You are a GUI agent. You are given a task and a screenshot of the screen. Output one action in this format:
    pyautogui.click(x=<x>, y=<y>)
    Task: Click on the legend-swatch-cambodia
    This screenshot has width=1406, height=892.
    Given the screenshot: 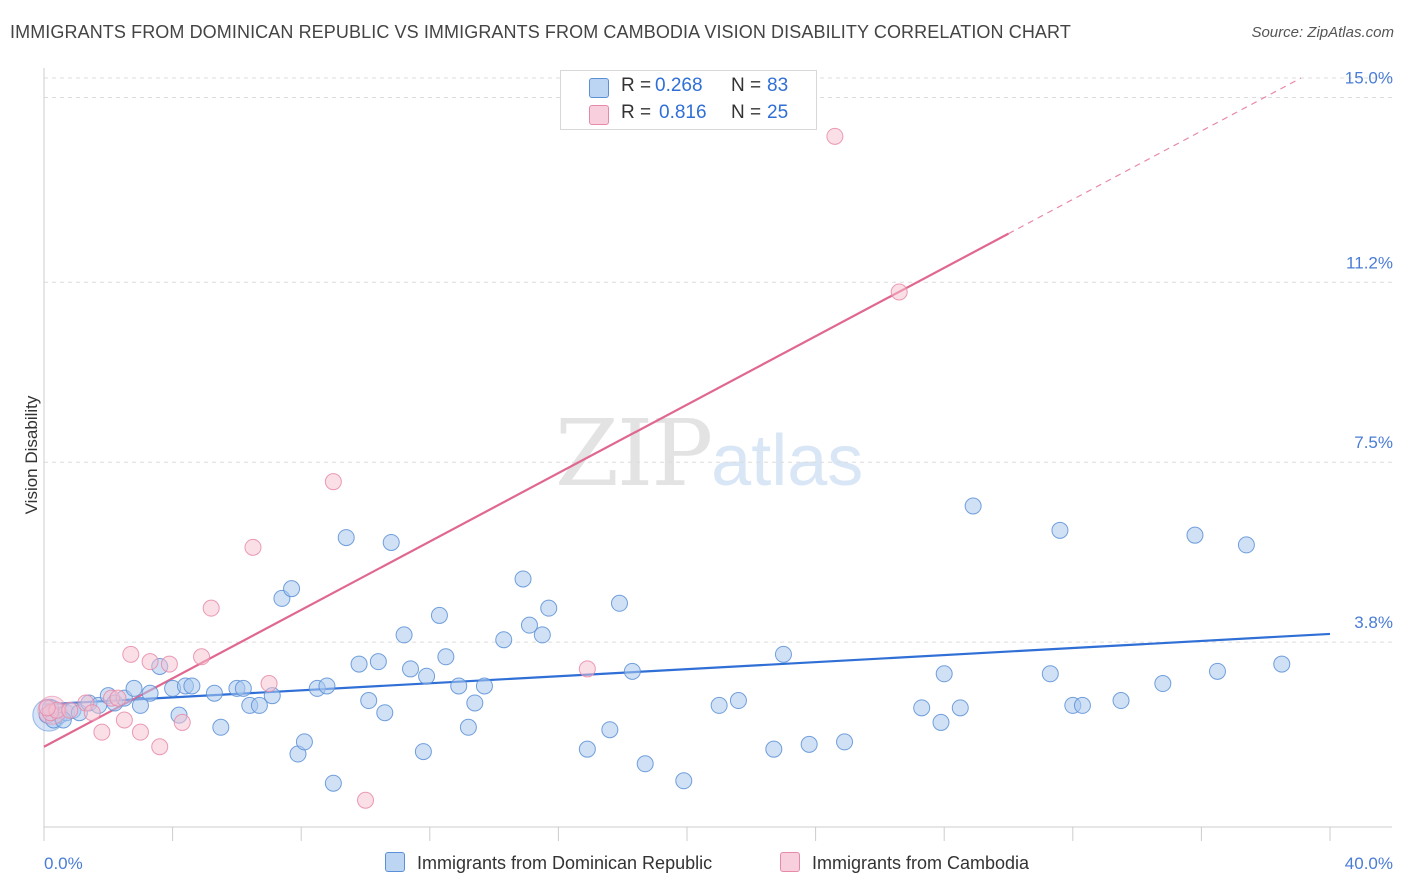 What is the action you would take?
    pyautogui.click(x=599, y=115)
    